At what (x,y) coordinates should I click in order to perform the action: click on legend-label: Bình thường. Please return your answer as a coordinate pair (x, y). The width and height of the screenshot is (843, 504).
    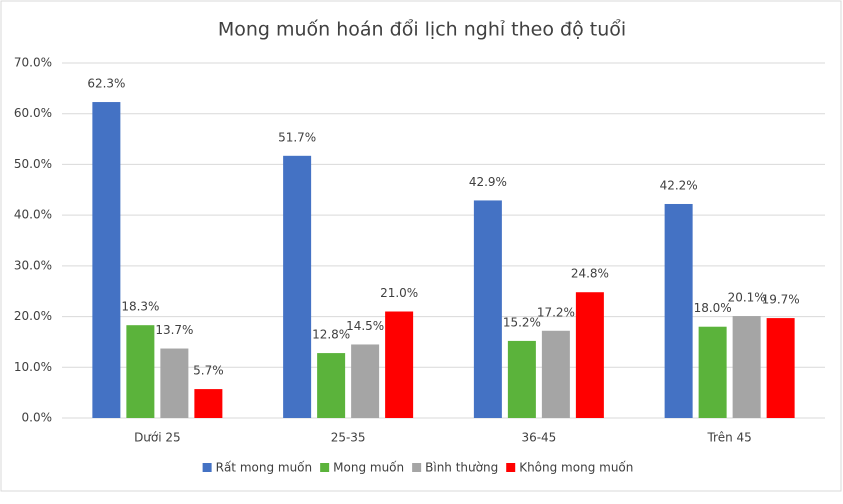
    Looking at the image, I should click on (461, 468).